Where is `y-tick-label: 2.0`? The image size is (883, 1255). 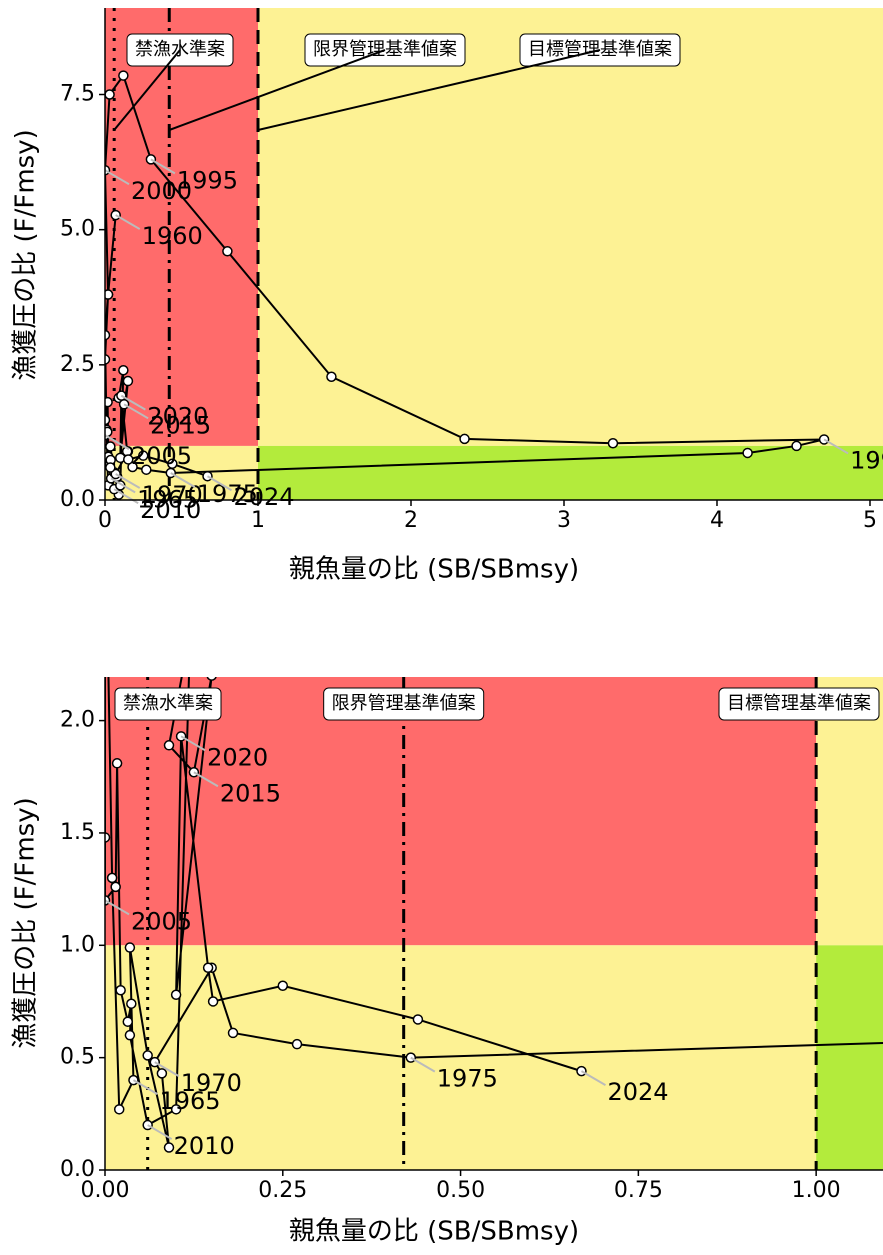
y-tick-label: 2.0 is located at coordinates (77, 720).